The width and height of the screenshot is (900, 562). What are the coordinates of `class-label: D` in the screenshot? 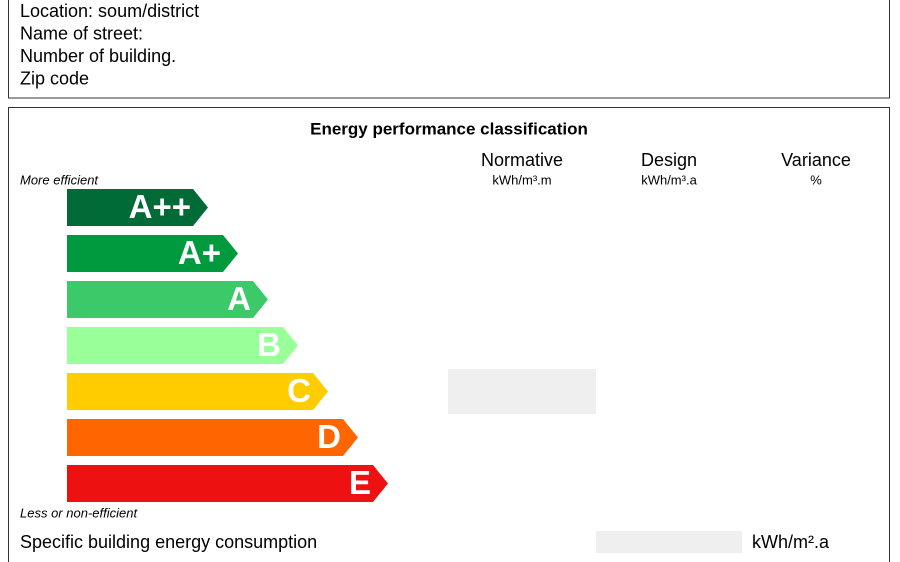 It's located at (329, 436).